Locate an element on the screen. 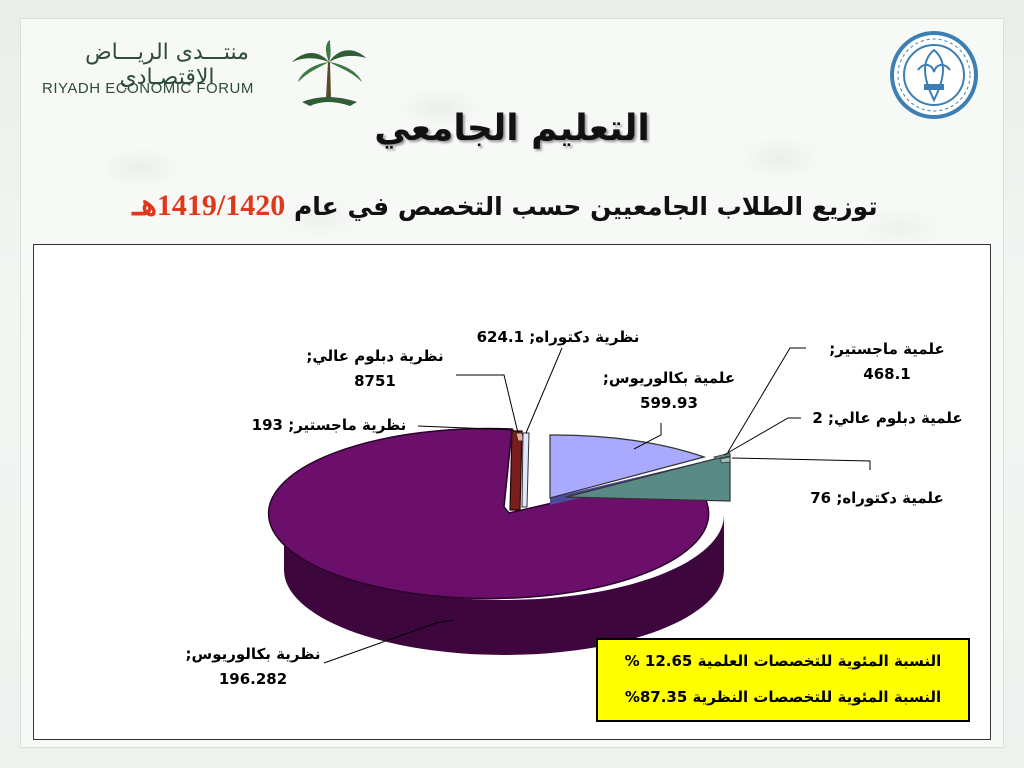 The width and height of the screenshot is (1024, 768). label-ndk-text: نظرية دكتوراه; 624.1 is located at coordinates (558, 337).